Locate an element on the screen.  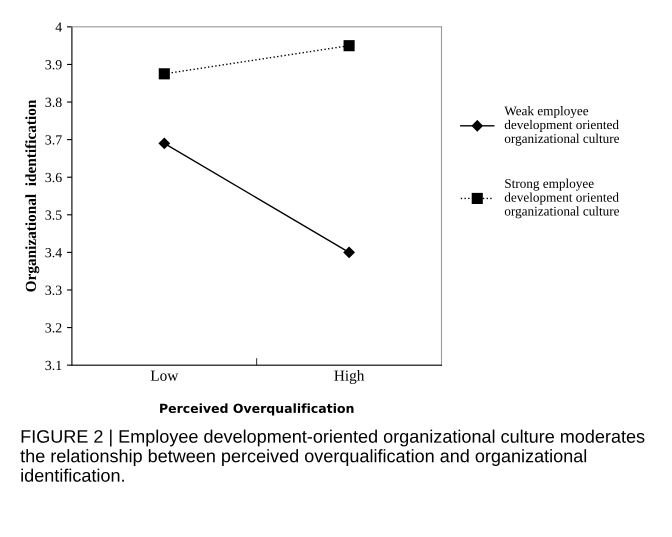
legend-label: Weak employee development oriented organizational culture is located at coordinates (562, 126).